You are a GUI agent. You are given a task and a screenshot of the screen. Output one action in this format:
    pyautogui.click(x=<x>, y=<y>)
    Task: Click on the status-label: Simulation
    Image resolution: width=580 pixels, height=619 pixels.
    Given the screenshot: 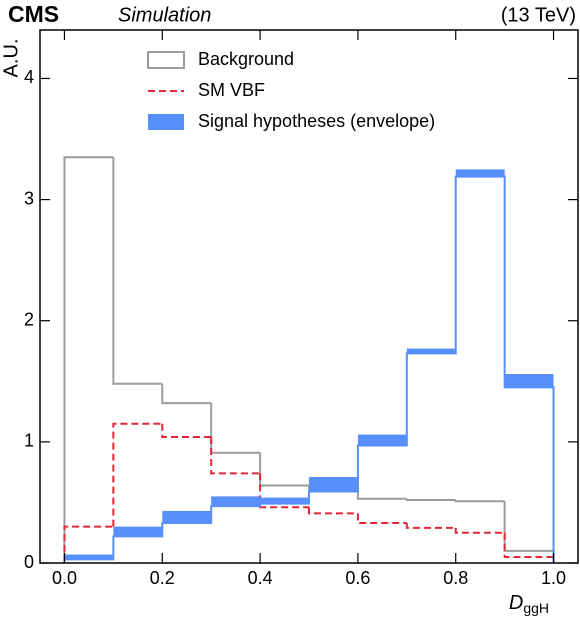 What is the action you would take?
    pyautogui.click(x=164, y=15)
    